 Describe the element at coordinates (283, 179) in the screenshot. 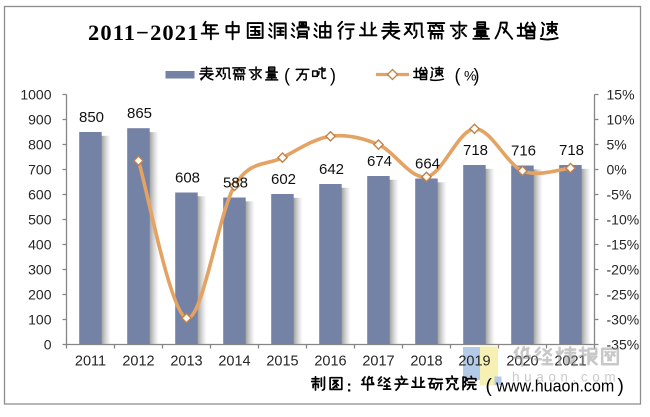

I see `svg-text: 602` at that location.